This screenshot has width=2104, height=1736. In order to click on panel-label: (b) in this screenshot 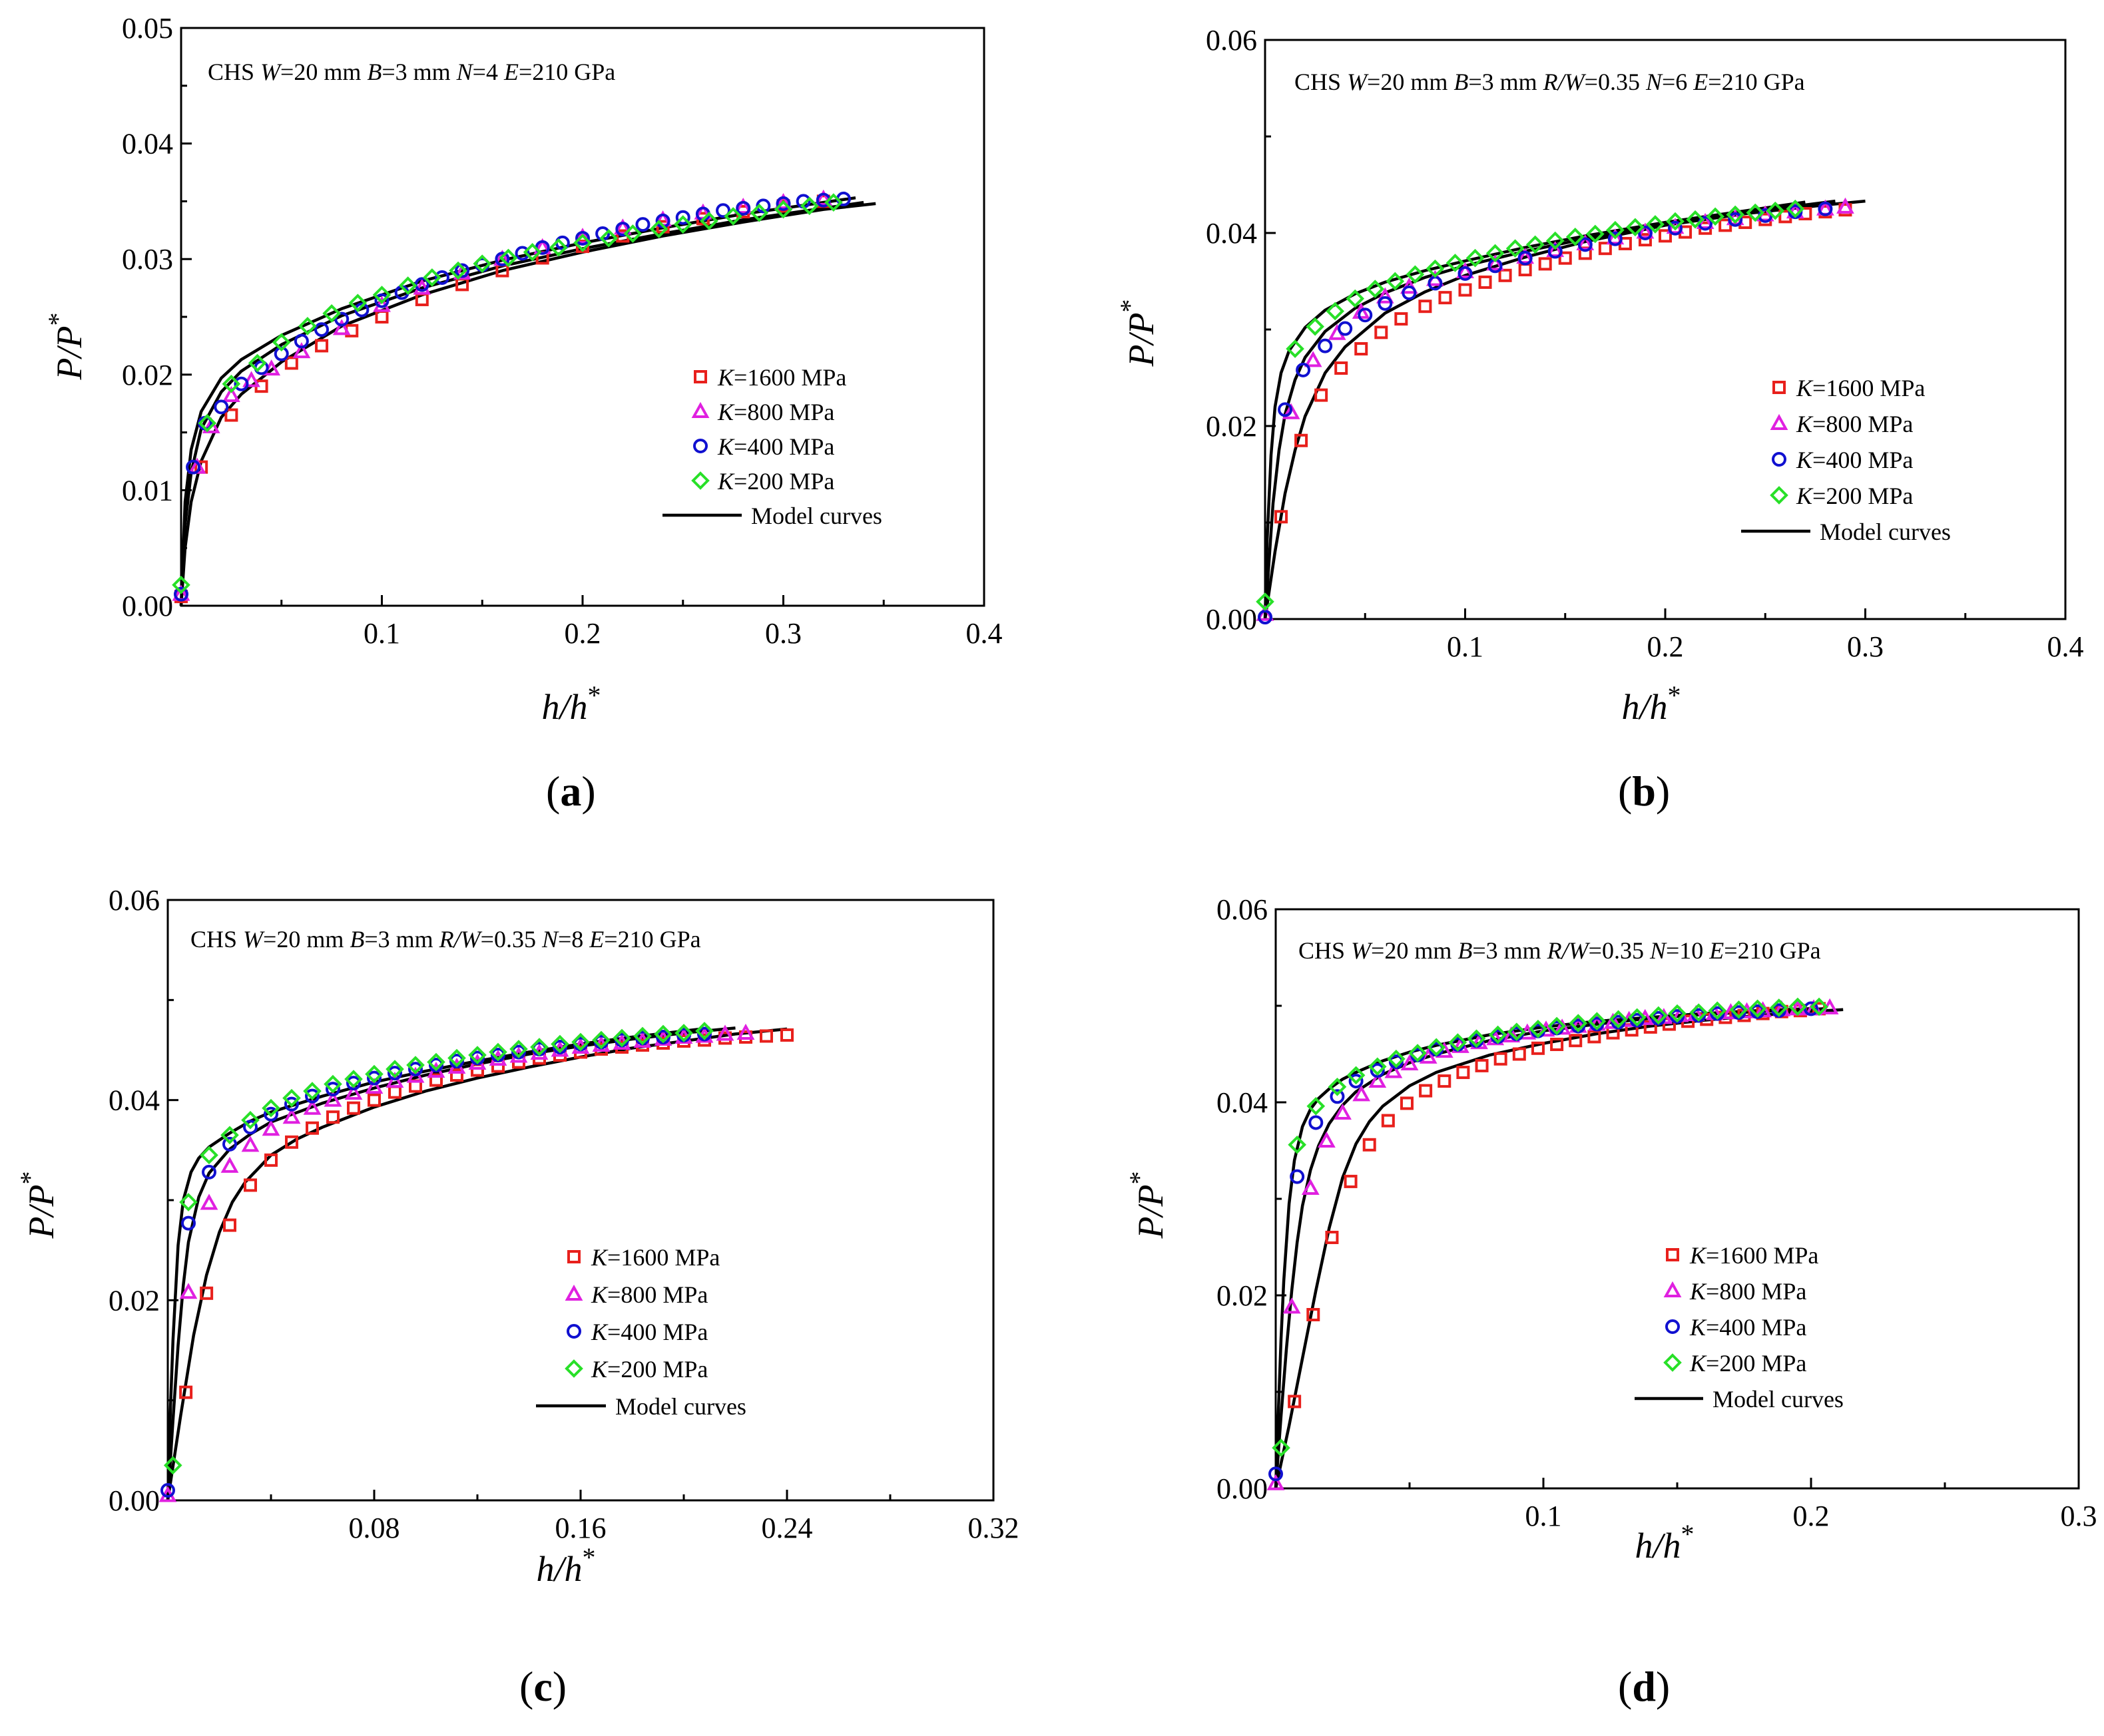, I will do `click(1644, 791)`.